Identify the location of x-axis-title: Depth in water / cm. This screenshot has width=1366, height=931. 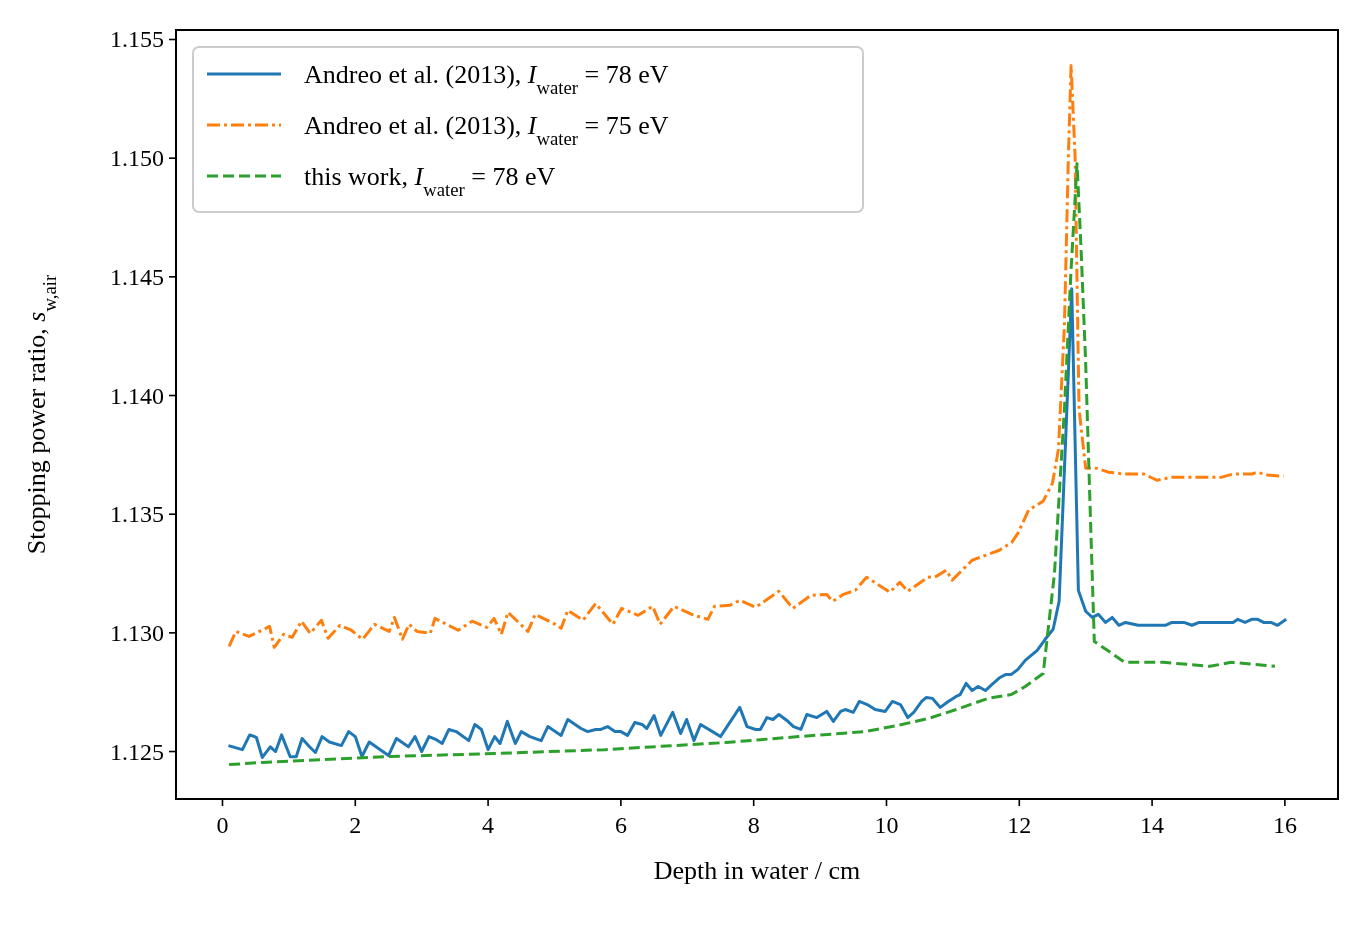
(757, 870).